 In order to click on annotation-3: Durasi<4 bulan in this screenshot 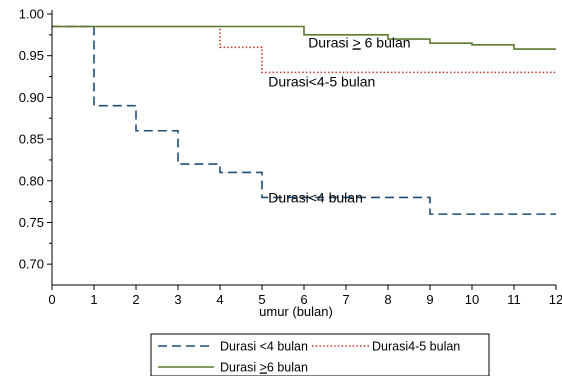, I will do `click(315, 197)`.